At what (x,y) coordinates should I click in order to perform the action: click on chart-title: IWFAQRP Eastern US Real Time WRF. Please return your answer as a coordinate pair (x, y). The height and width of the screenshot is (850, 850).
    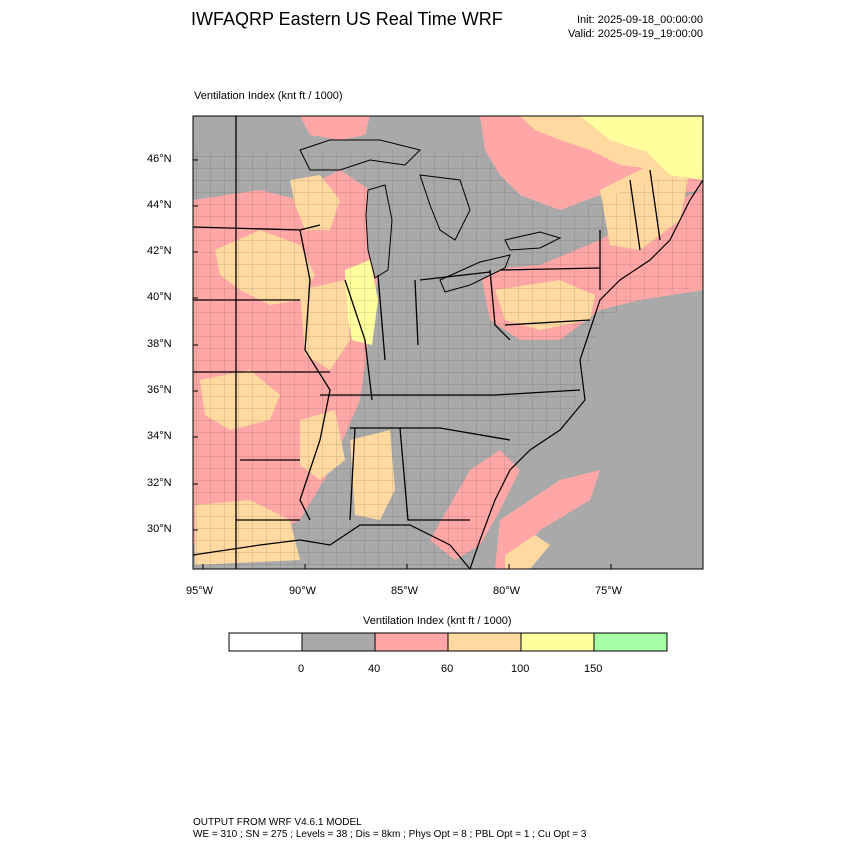
    Looking at the image, I should click on (347, 19).